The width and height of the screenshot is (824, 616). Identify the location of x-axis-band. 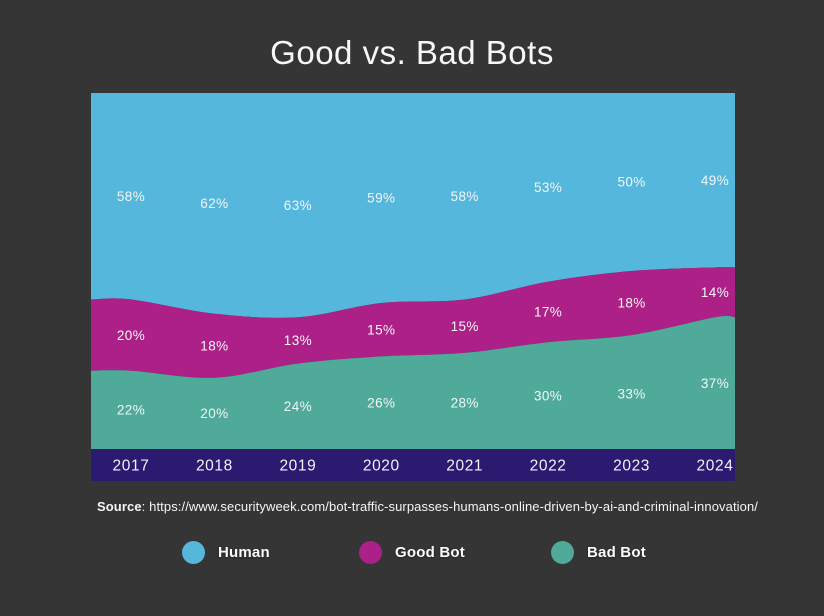
(413, 465).